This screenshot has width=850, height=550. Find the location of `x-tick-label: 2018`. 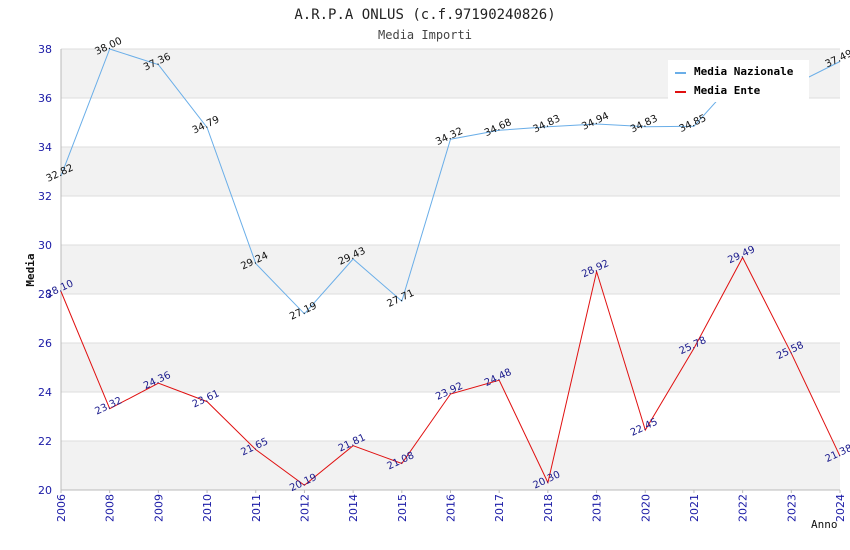

x-tick-label: 2018 is located at coordinates (548, 508).